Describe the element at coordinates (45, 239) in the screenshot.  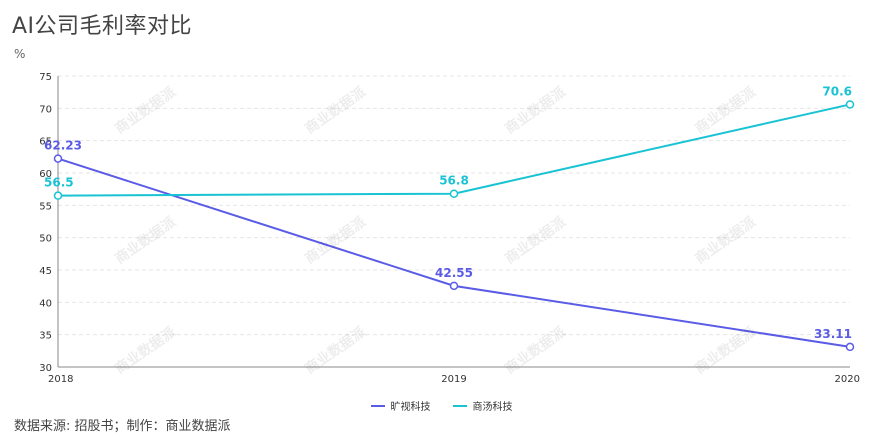
I see `y-tick-label: 50` at that location.